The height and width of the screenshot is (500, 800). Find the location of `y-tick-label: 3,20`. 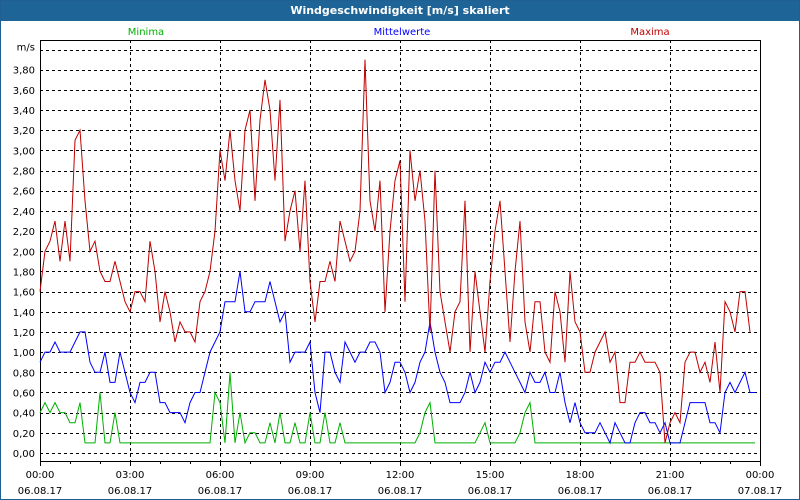

y-tick-label: 3,20 is located at coordinates (24, 131).